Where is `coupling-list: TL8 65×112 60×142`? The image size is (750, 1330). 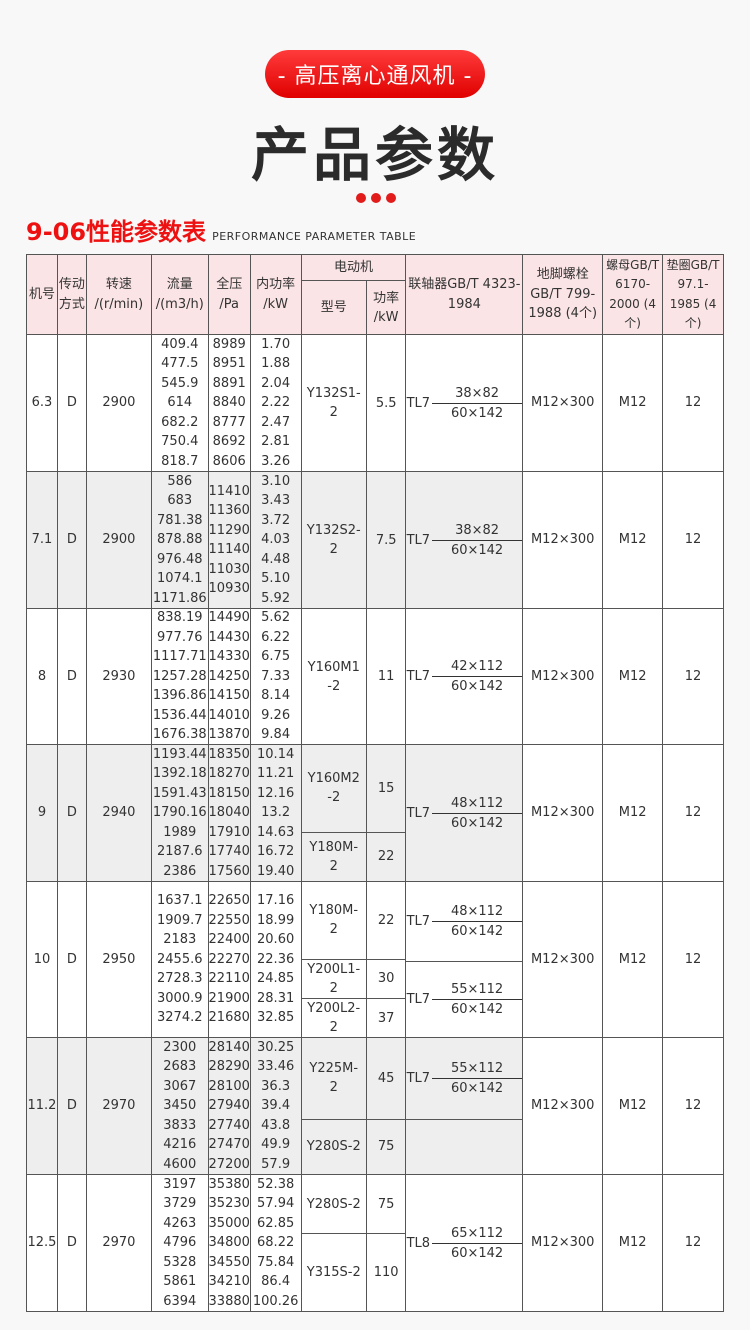
coupling-list: TL8 65×112 60×142 is located at coordinates (464, 1243).